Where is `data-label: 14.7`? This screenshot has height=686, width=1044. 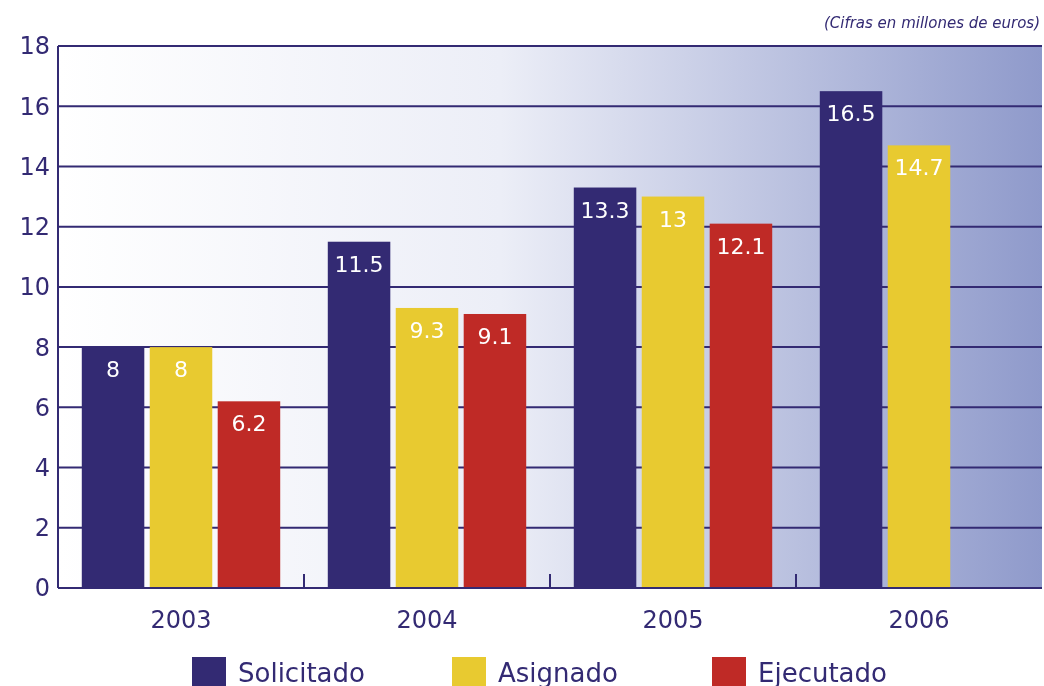 data-label: 14.7 is located at coordinates (919, 168).